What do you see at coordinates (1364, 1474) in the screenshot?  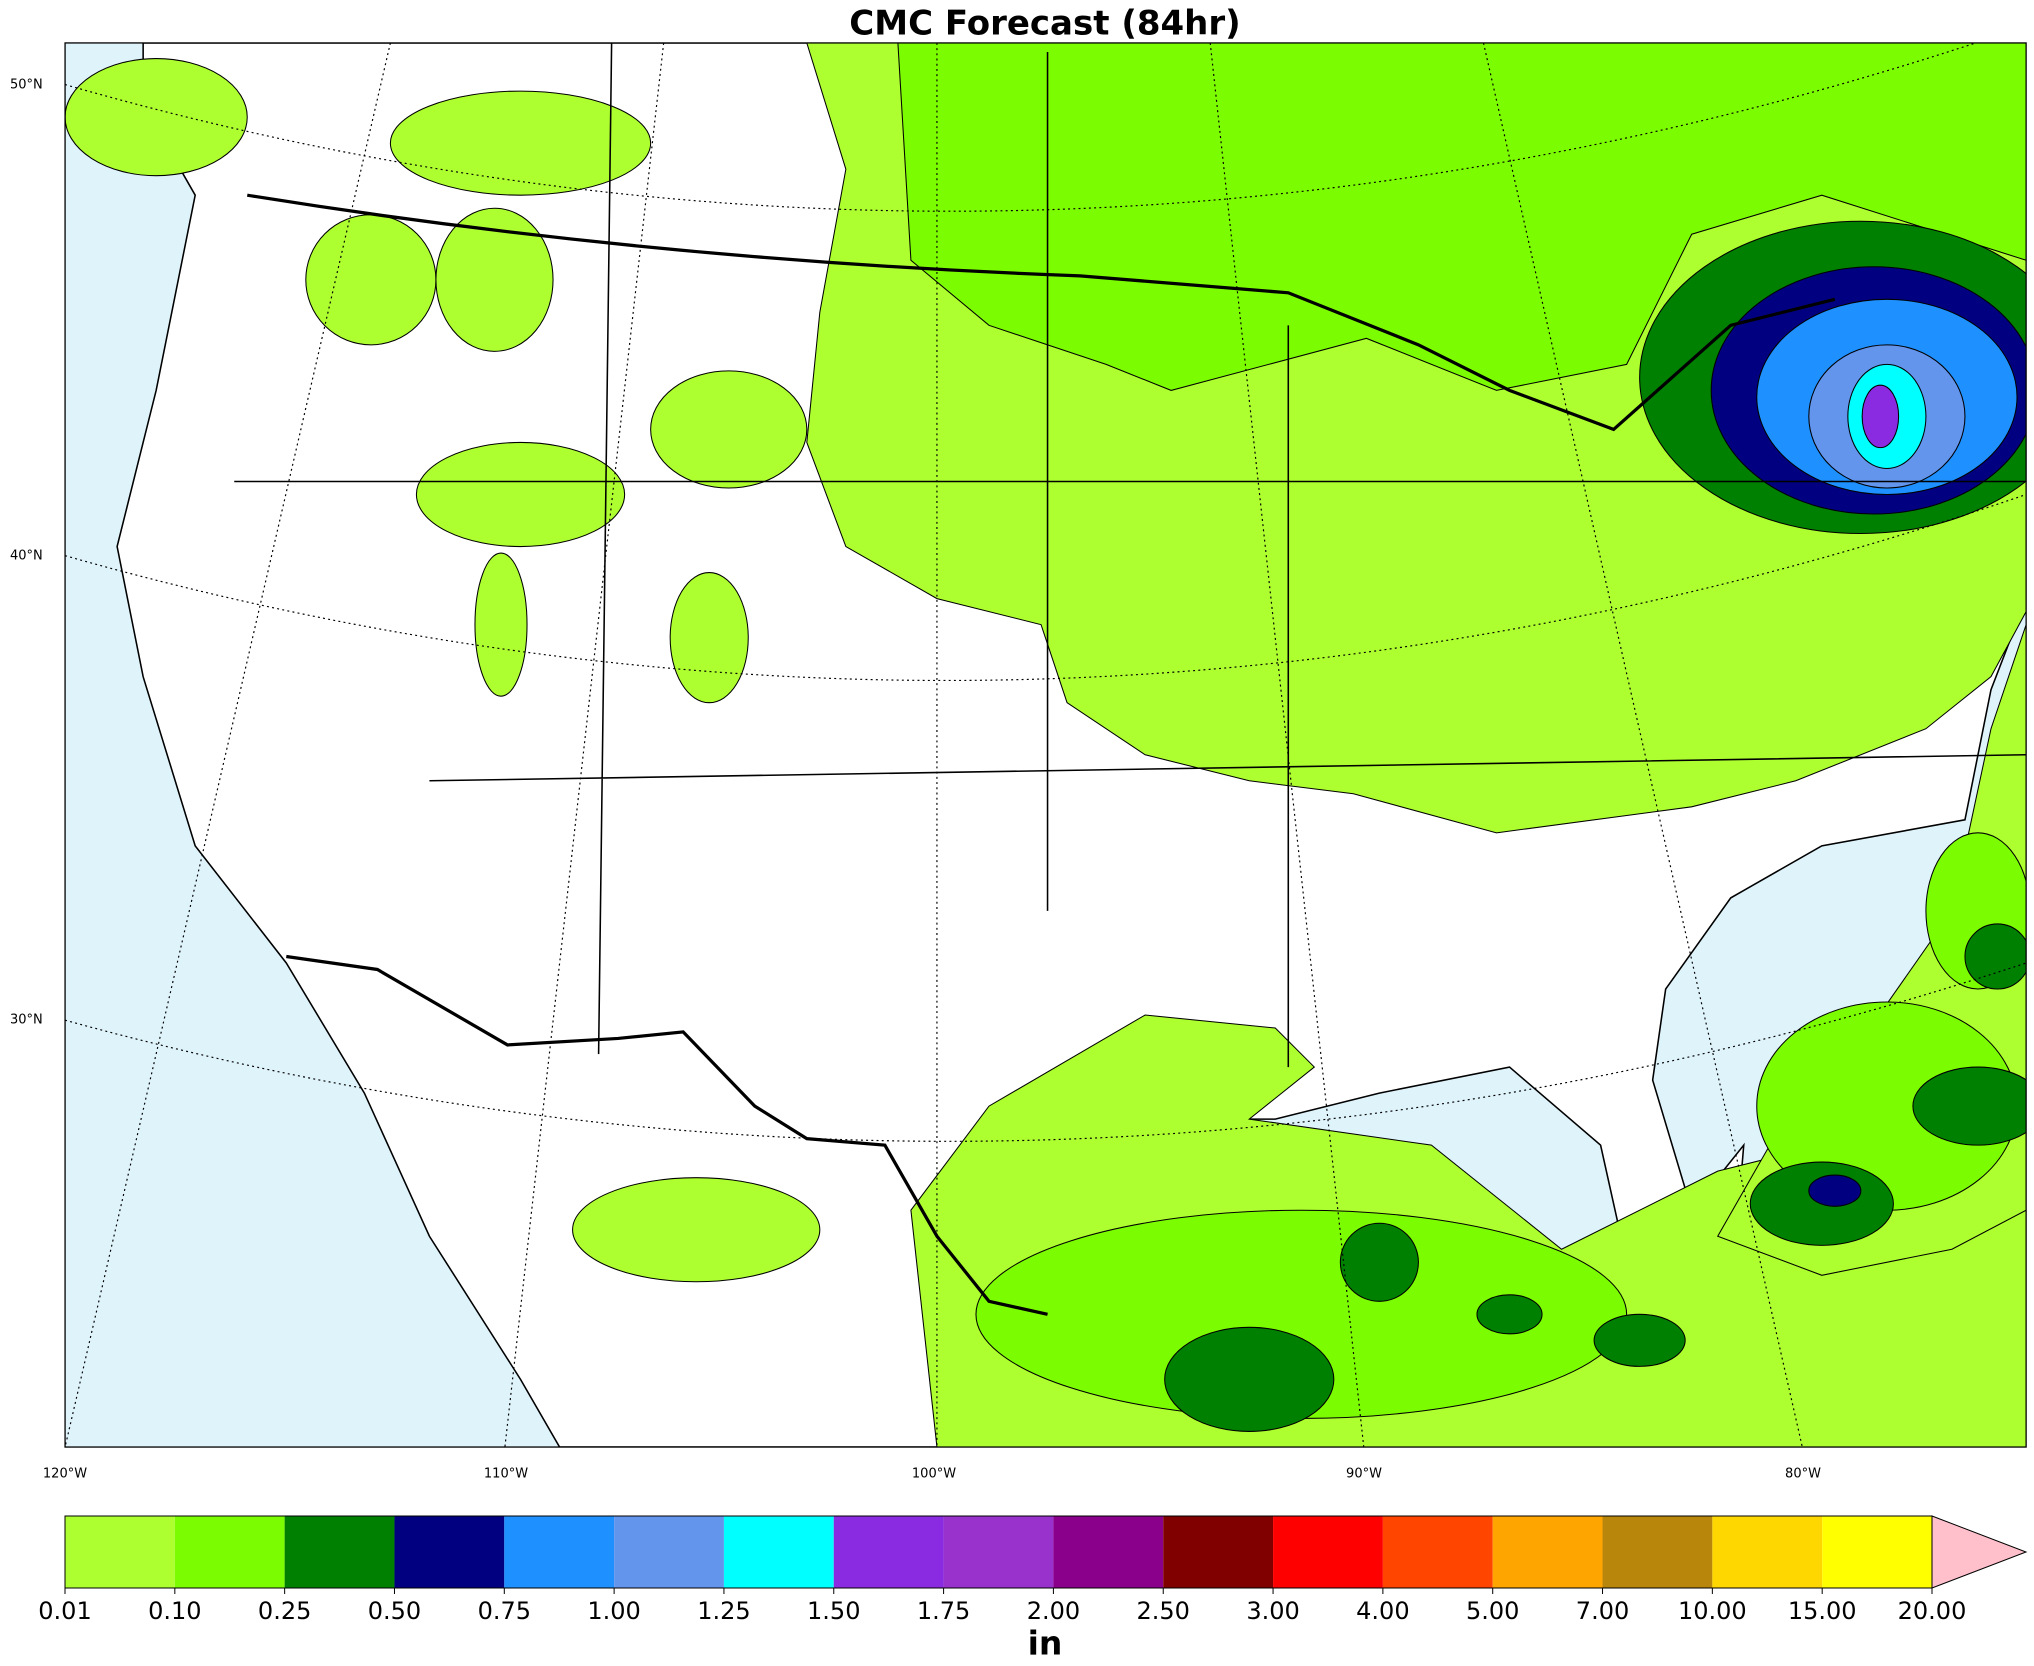 I see `lon-label: 90°W` at bounding box center [1364, 1474].